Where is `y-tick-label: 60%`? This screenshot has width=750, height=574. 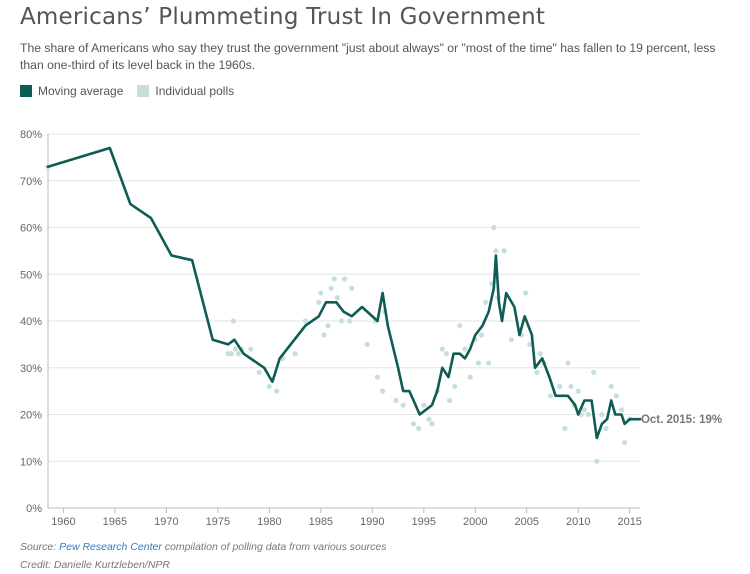
y-tick-label: 60% is located at coordinates (31, 229).